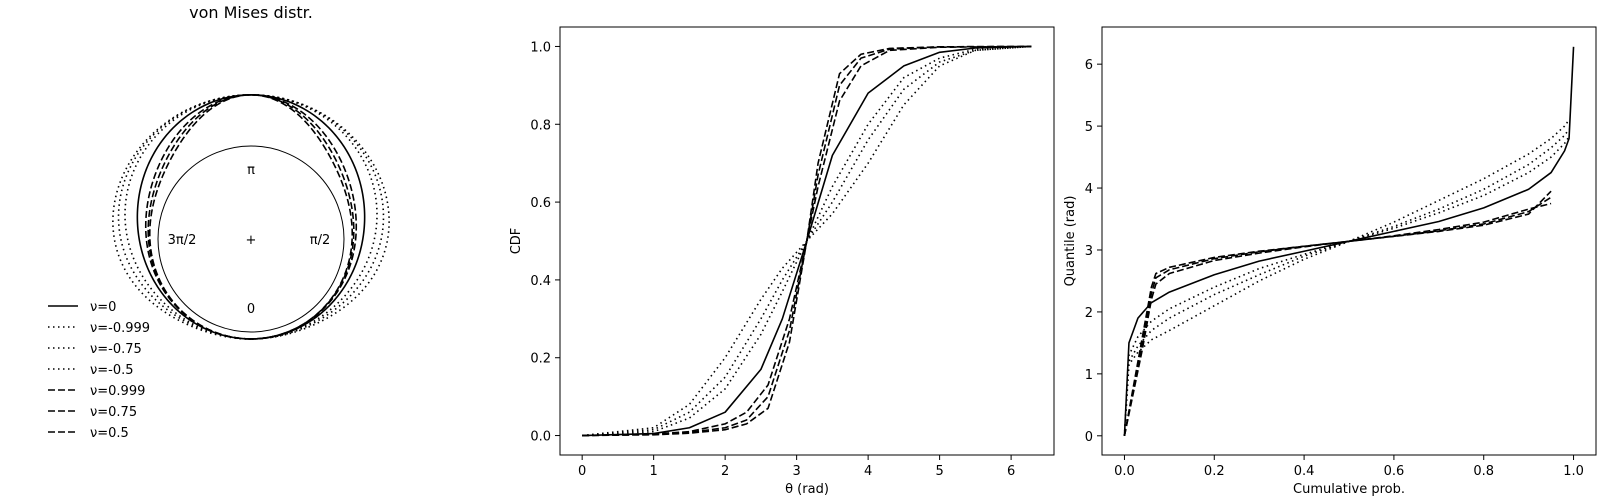 The height and width of the screenshot is (500, 1600). I want to click on cdf-x-ticks: 0 1 2 3 4 5 6, so click(796, 467).